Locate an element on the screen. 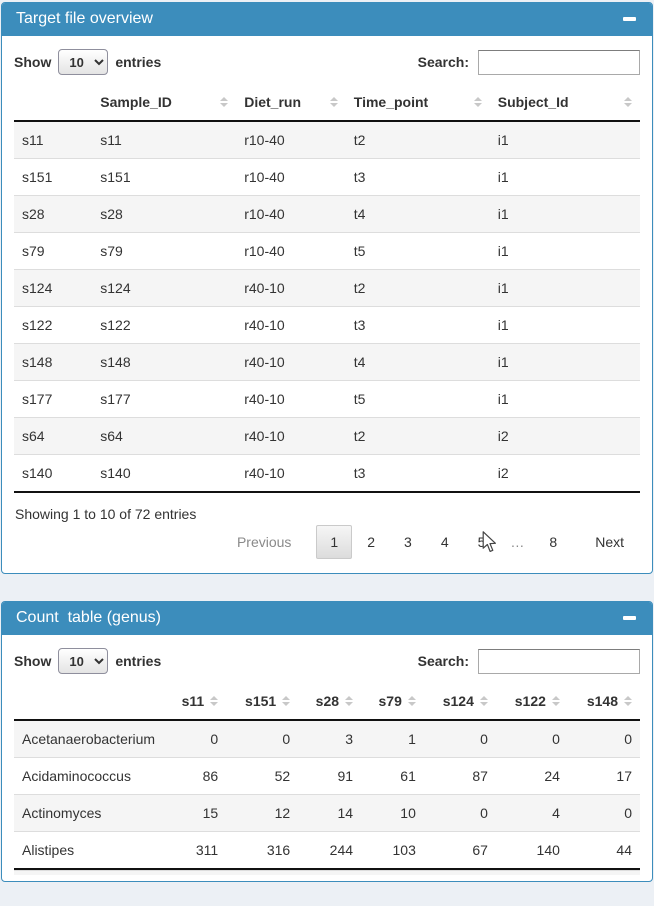 The height and width of the screenshot is (906, 654). panel-header: Count table (genus) is located at coordinates (327, 618).